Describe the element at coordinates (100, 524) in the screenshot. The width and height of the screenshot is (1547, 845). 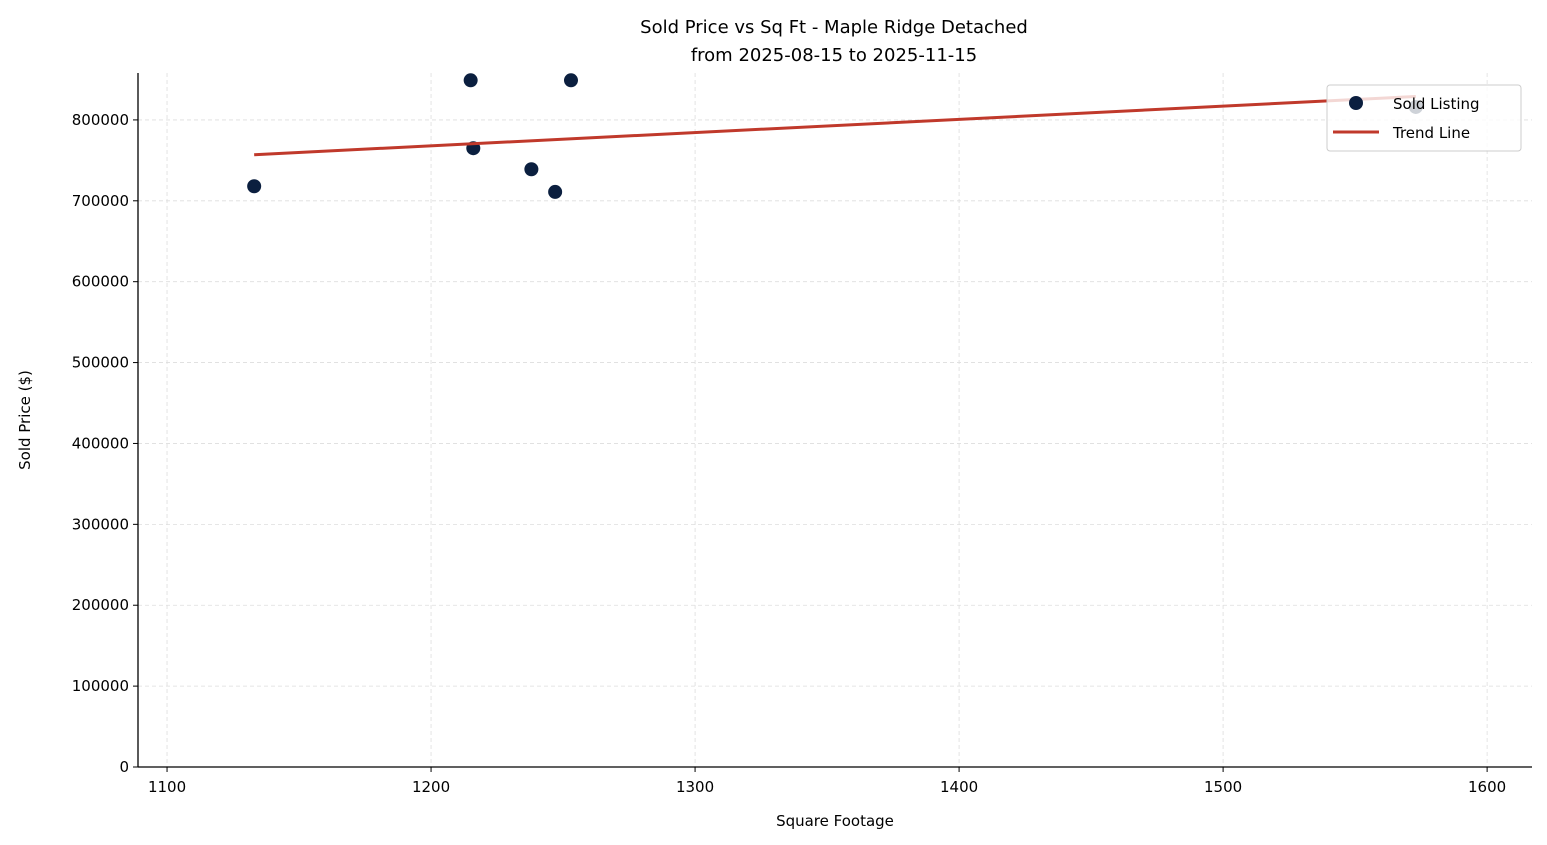
I see `y-tick-label: 300000` at that location.